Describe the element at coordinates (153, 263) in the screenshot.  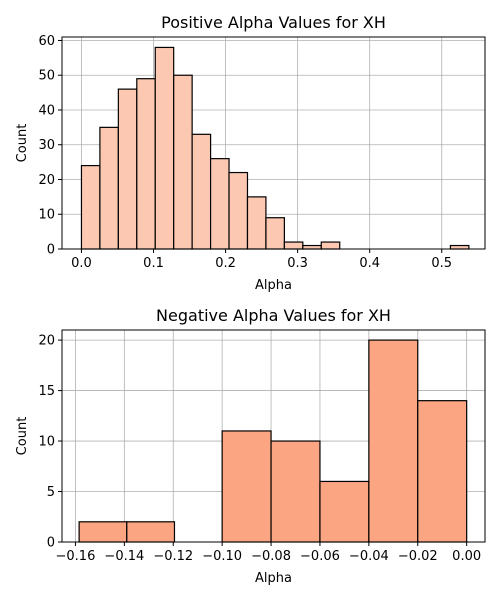
I see `x-tick-label: 0.1` at that location.